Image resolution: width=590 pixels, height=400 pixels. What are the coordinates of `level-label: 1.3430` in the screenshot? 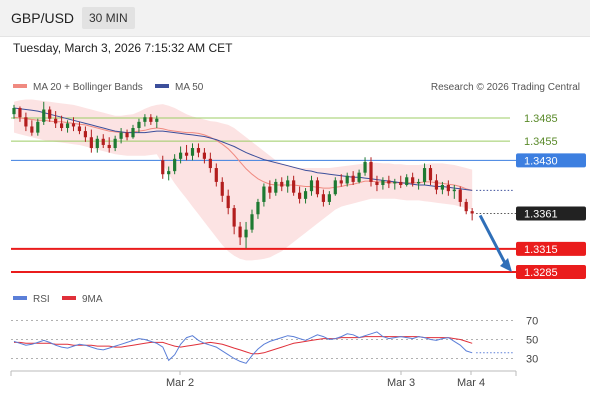 It's located at (541, 161).